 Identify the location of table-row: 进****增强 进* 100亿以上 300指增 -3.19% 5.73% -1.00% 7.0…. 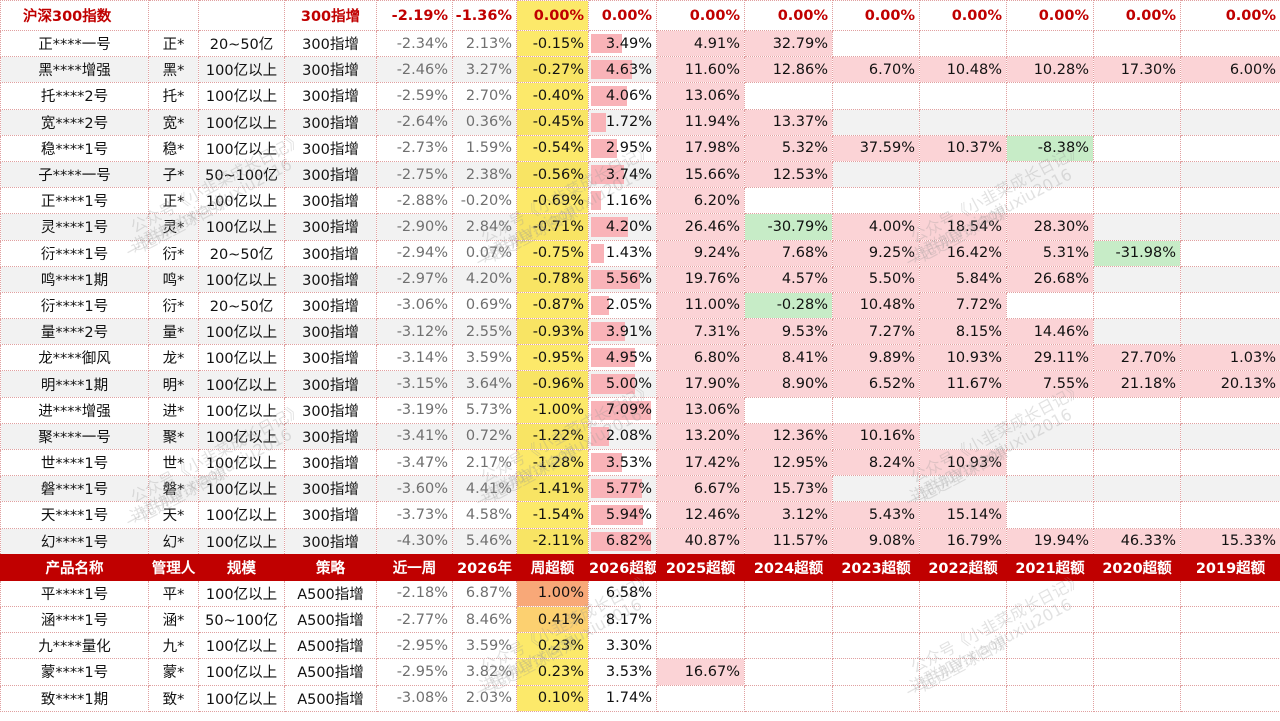
(640, 410).